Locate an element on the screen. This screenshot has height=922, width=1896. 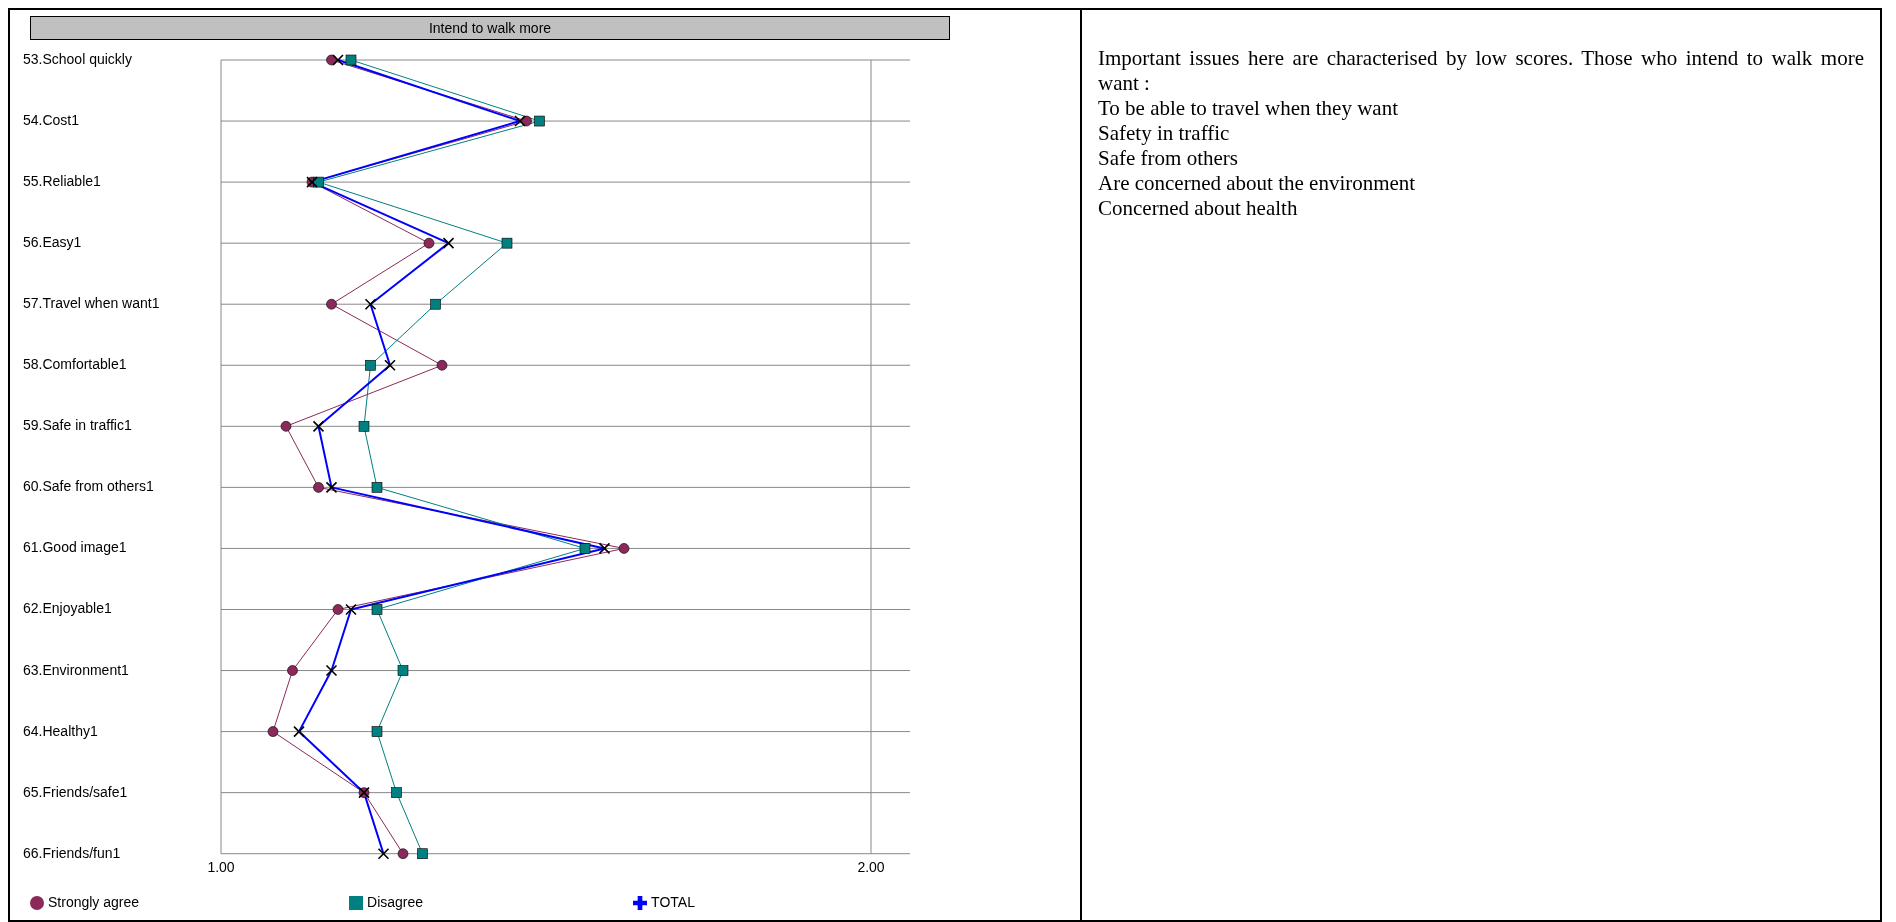
x-tick-label: 1.00 is located at coordinates (221, 866).